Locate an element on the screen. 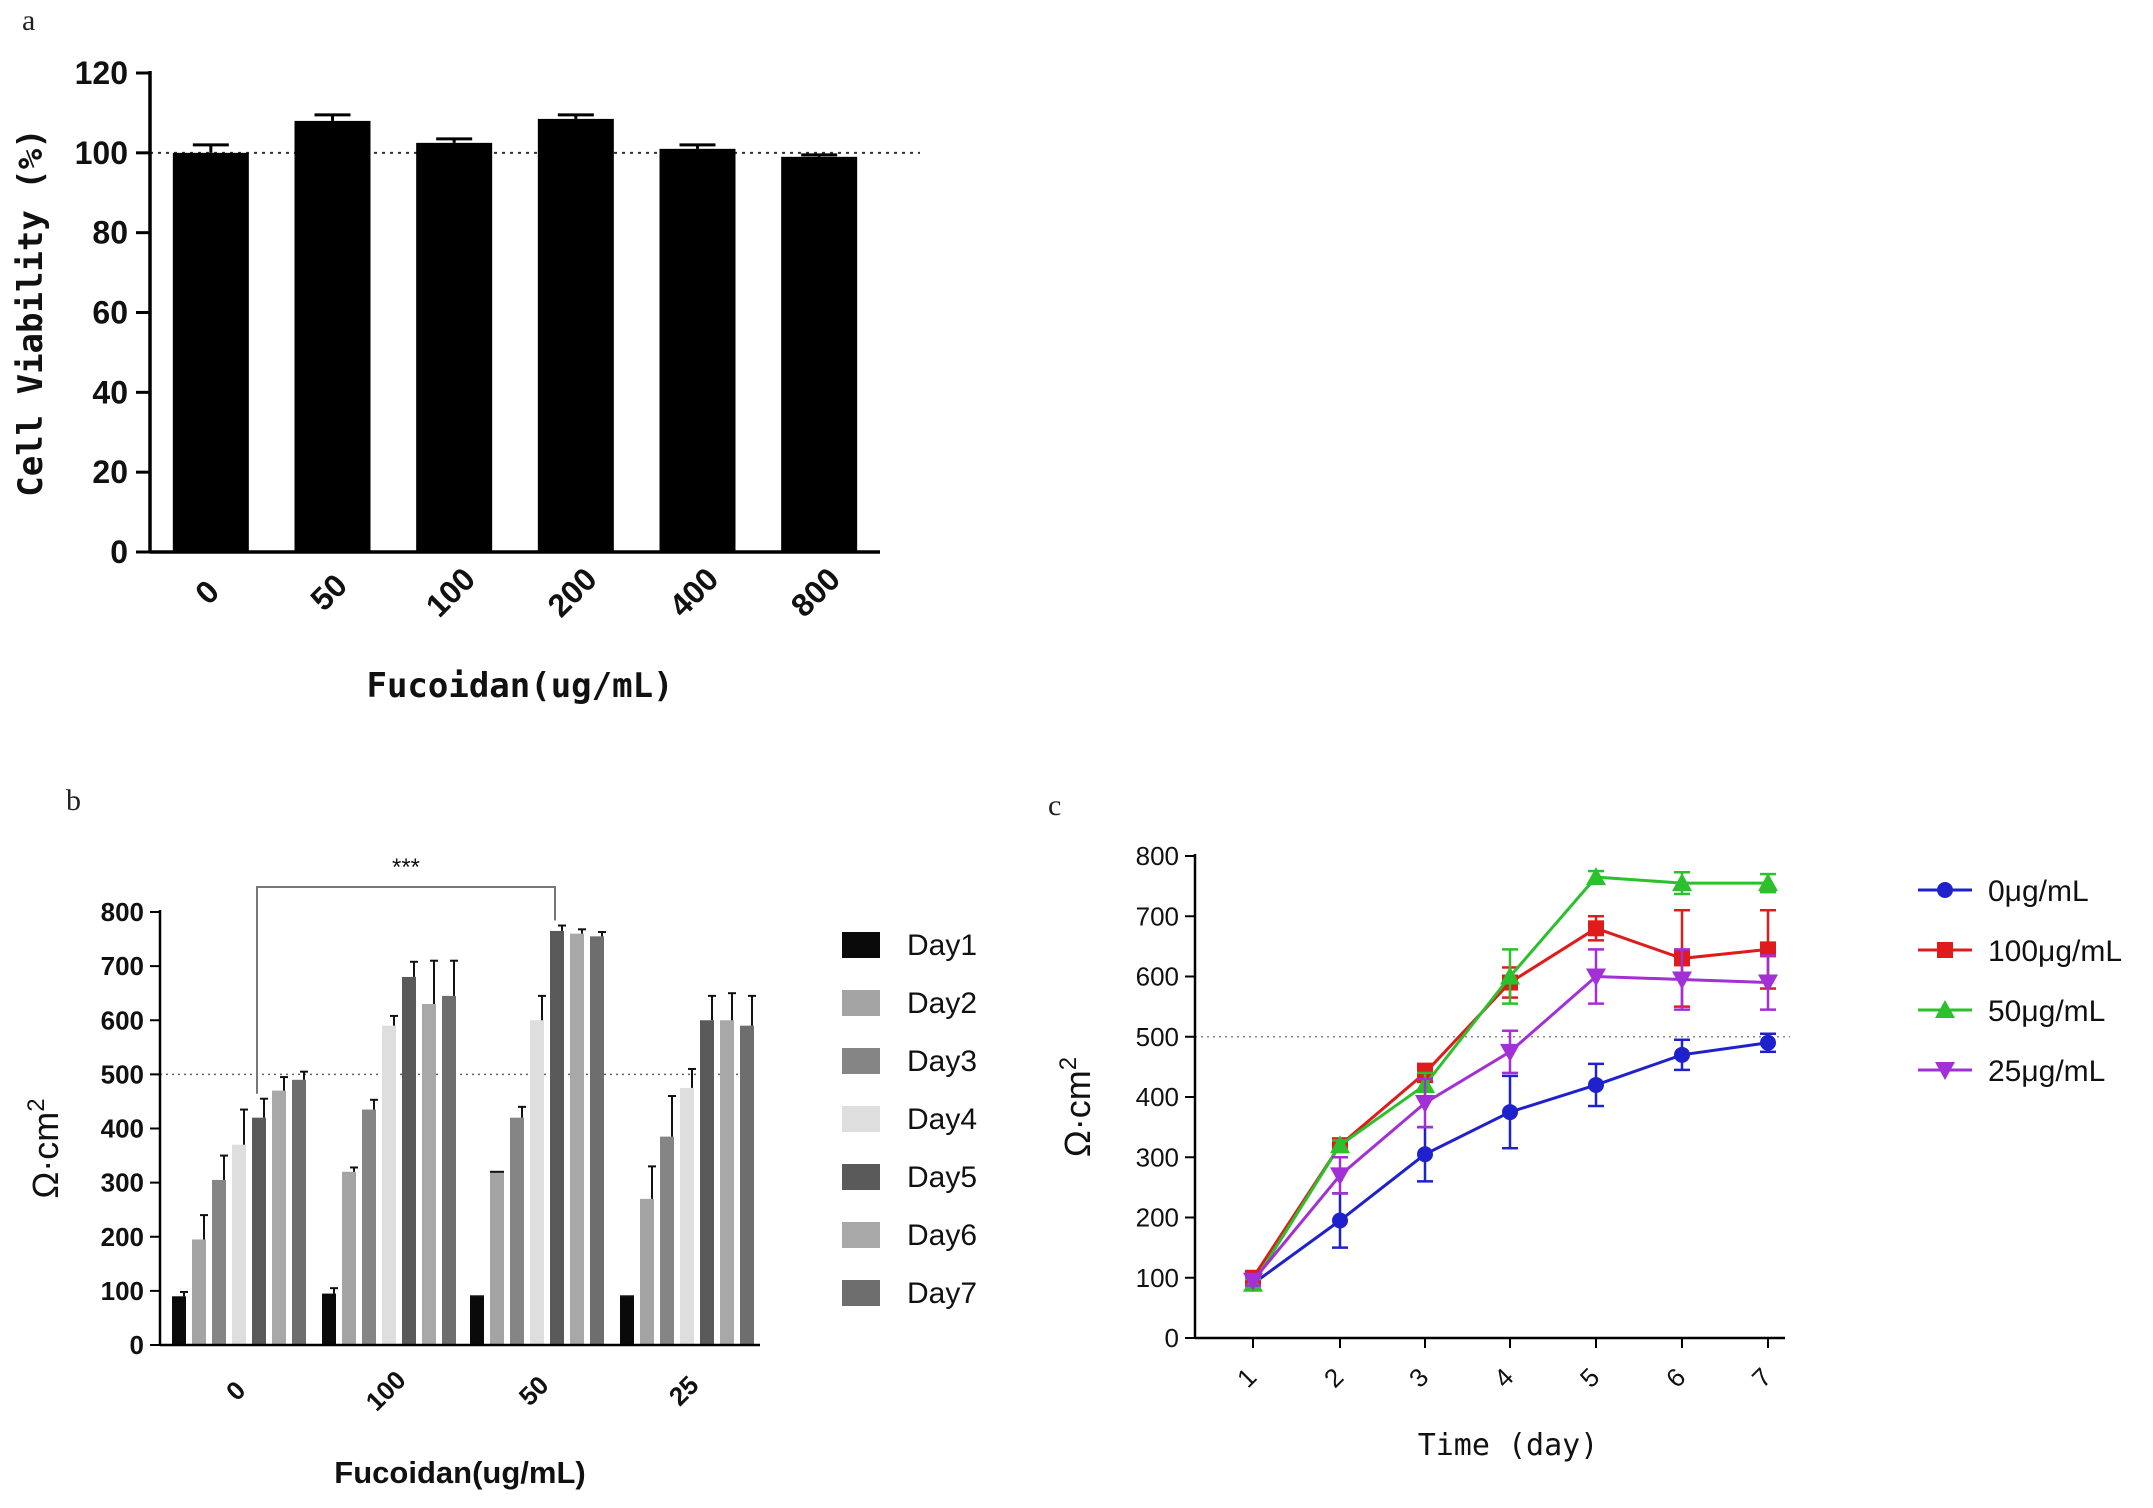 The width and height of the screenshot is (2153, 1508). legend-label-0: 0μg/mL is located at coordinates (2038, 891).